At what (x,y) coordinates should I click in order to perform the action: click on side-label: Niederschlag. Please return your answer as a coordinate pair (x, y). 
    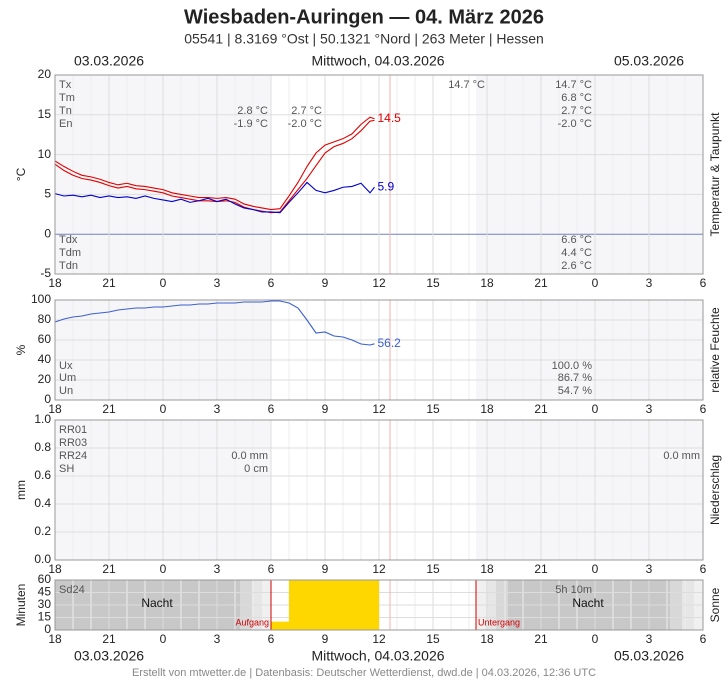
    Looking at the image, I should click on (715, 490).